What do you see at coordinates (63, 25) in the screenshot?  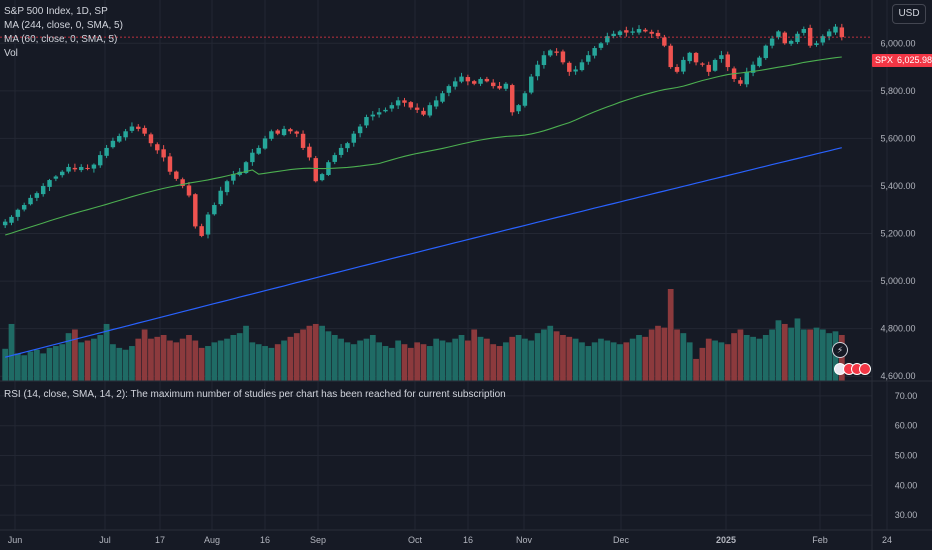 I see `legend-ma244: MA (244, close, 0, SMA, 5)` at bounding box center [63, 25].